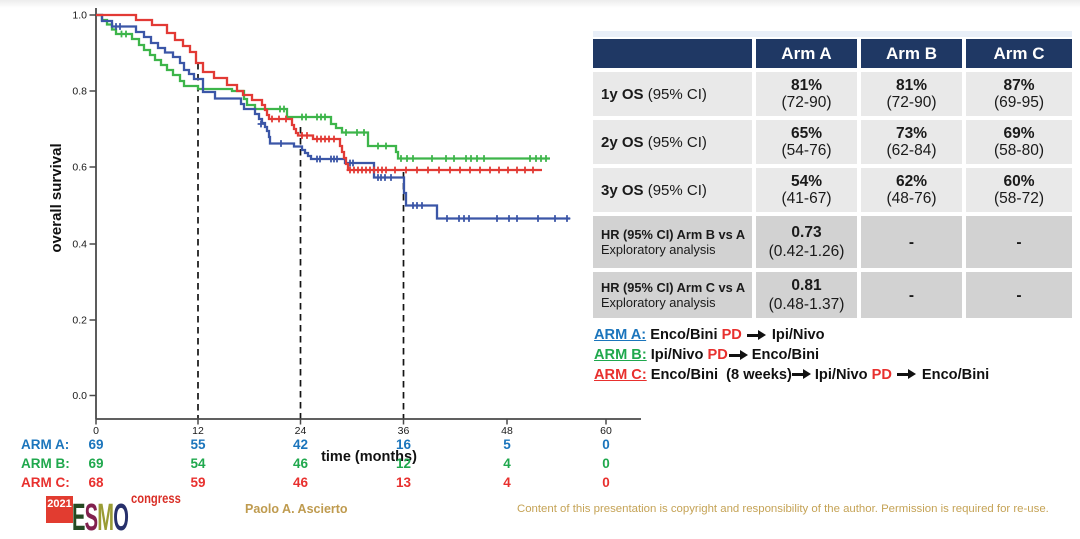  I want to click on svg-text: 36, so click(404, 431).